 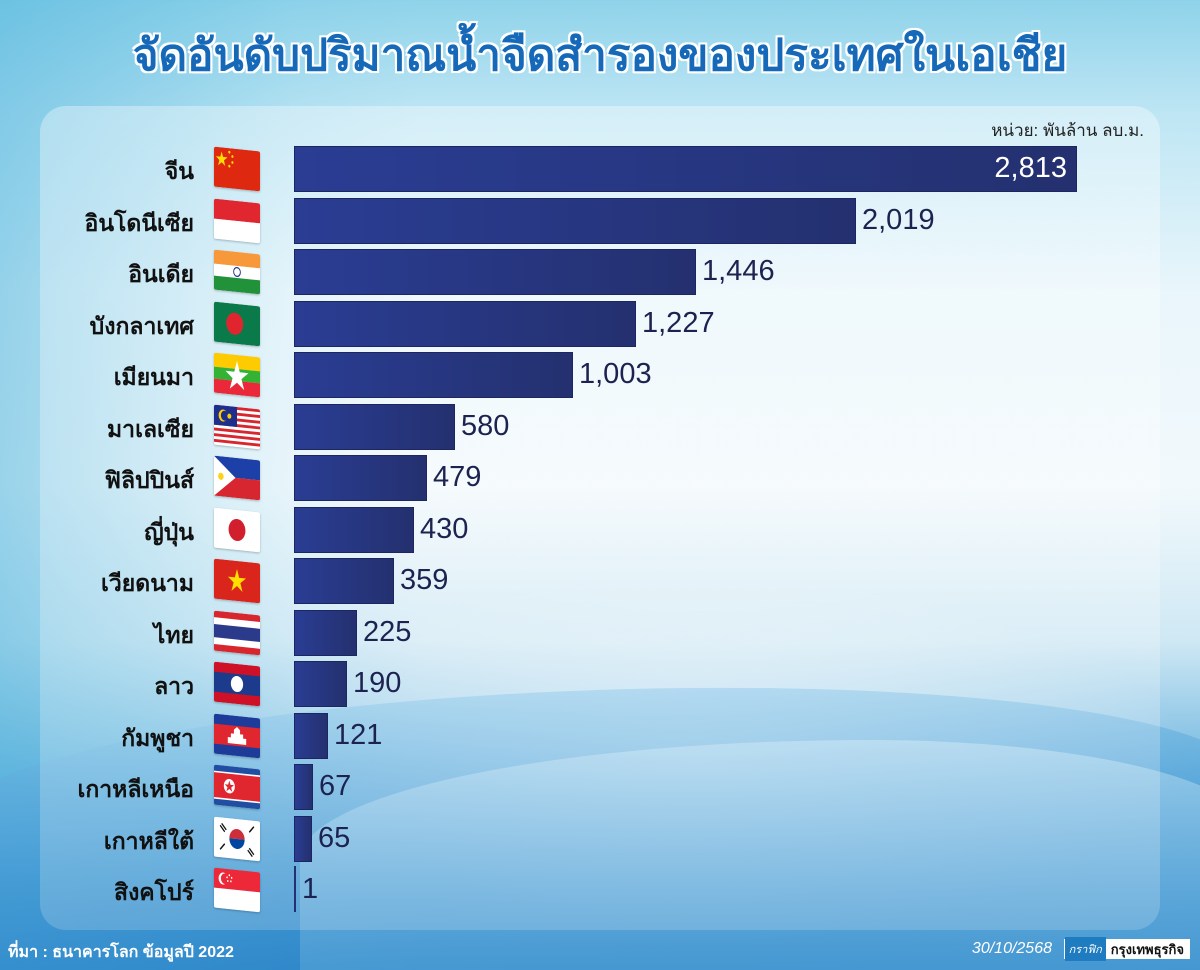 I want to click on bar-value-label: 1,227, so click(x=678, y=322).